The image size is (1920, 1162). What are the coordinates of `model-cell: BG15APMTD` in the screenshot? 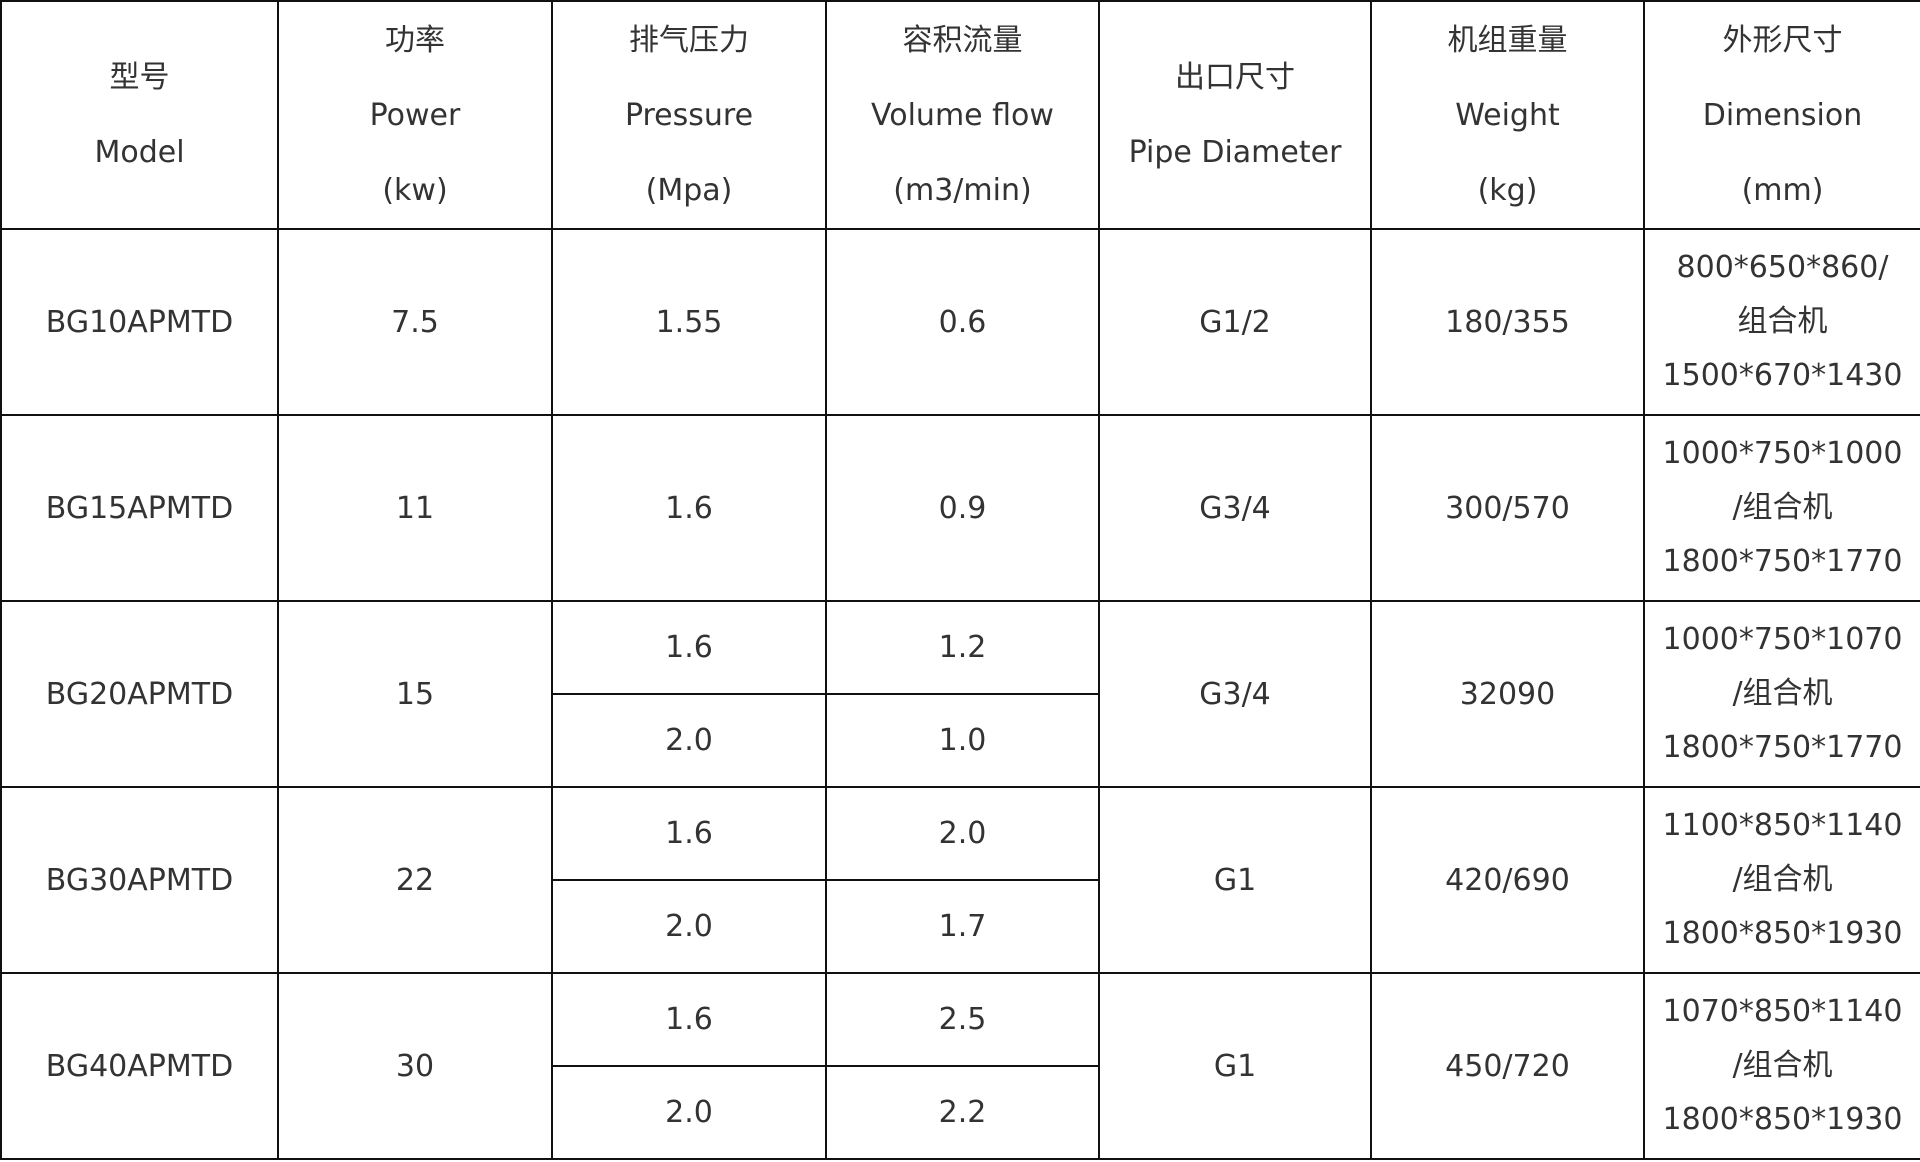 It's located at (139, 508).